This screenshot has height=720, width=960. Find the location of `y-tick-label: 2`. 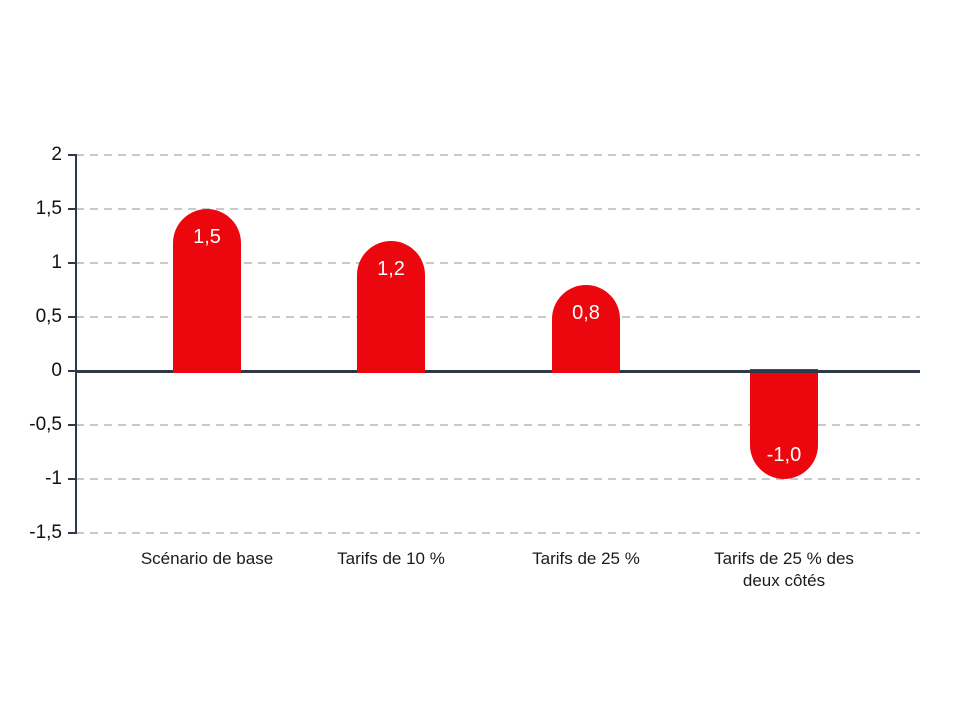

y-tick-label: 2 is located at coordinates (56, 154).